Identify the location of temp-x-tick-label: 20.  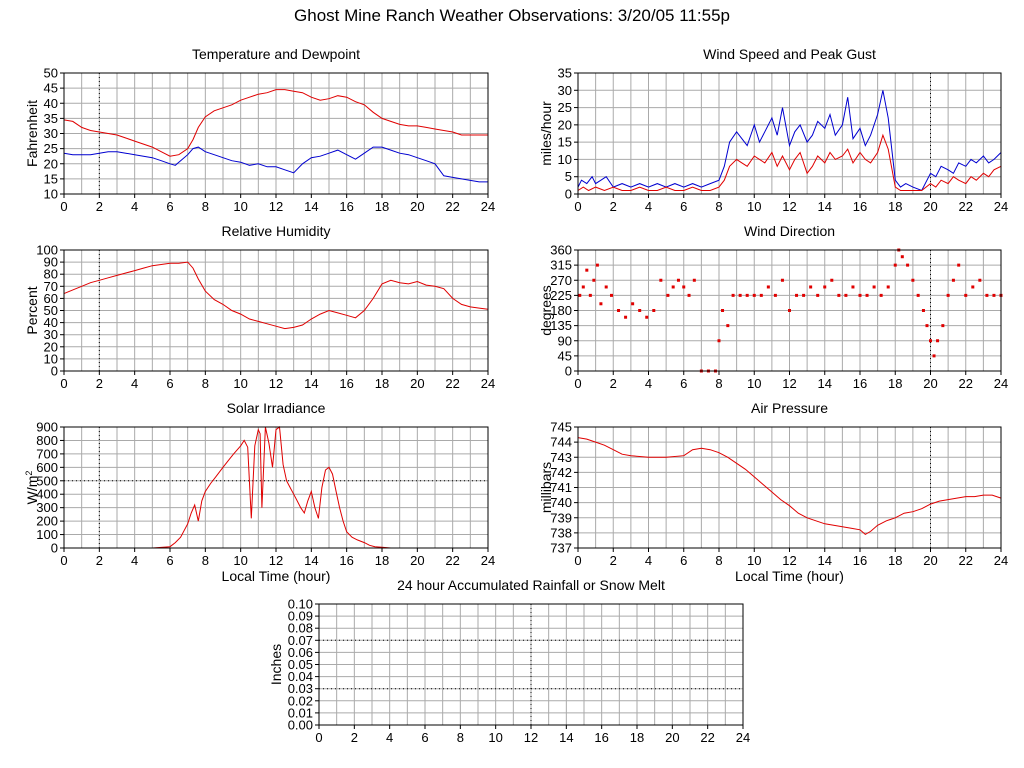
(417, 206).